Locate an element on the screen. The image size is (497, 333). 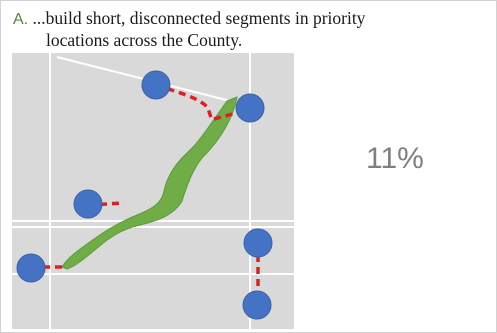
node-top is located at coordinates (156, 85).